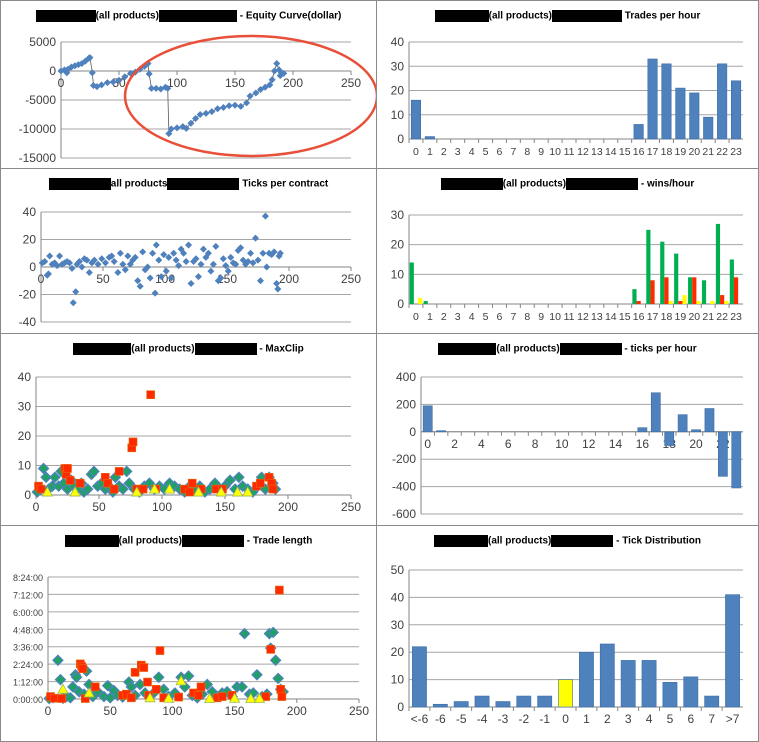 This screenshot has width=759, height=742. What do you see at coordinates (472, 317) in the screenshot?
I see `x-tick-label: 4` at bounding box center [472, 317].